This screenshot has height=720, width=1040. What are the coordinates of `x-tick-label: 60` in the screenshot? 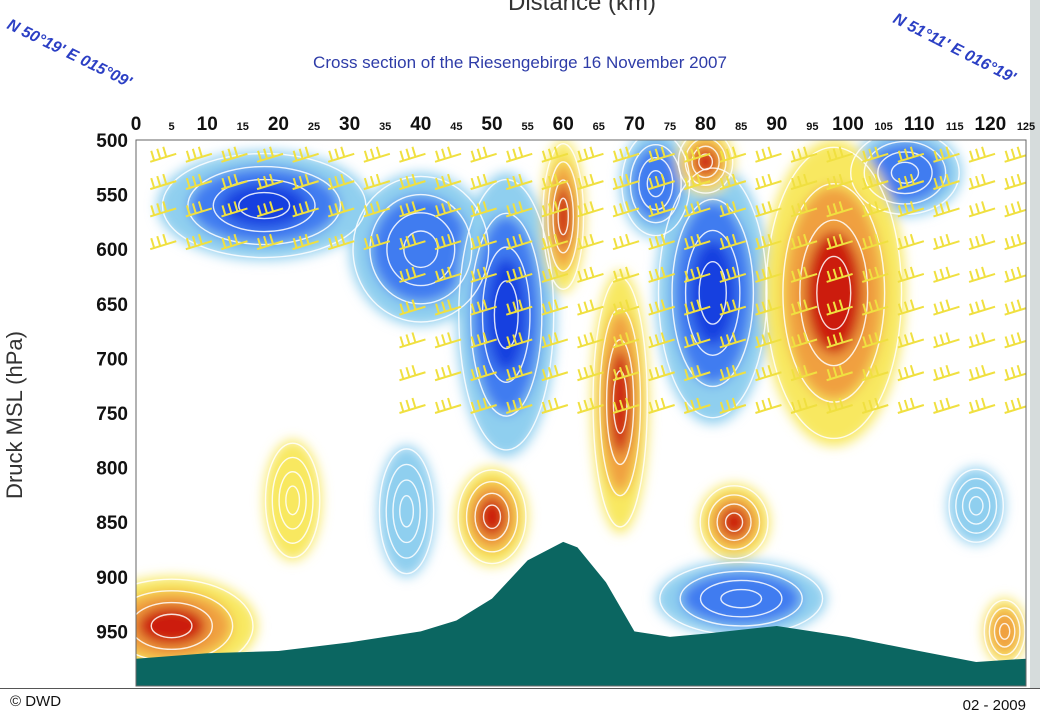 It's located at (563, 124).